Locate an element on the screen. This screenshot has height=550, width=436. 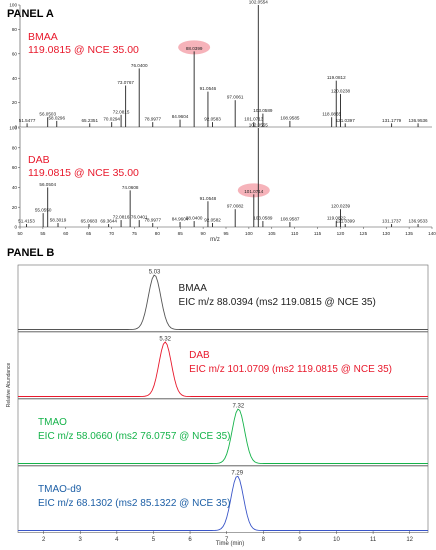
x-tick-label: 100 is located at coordinates (249, 233).